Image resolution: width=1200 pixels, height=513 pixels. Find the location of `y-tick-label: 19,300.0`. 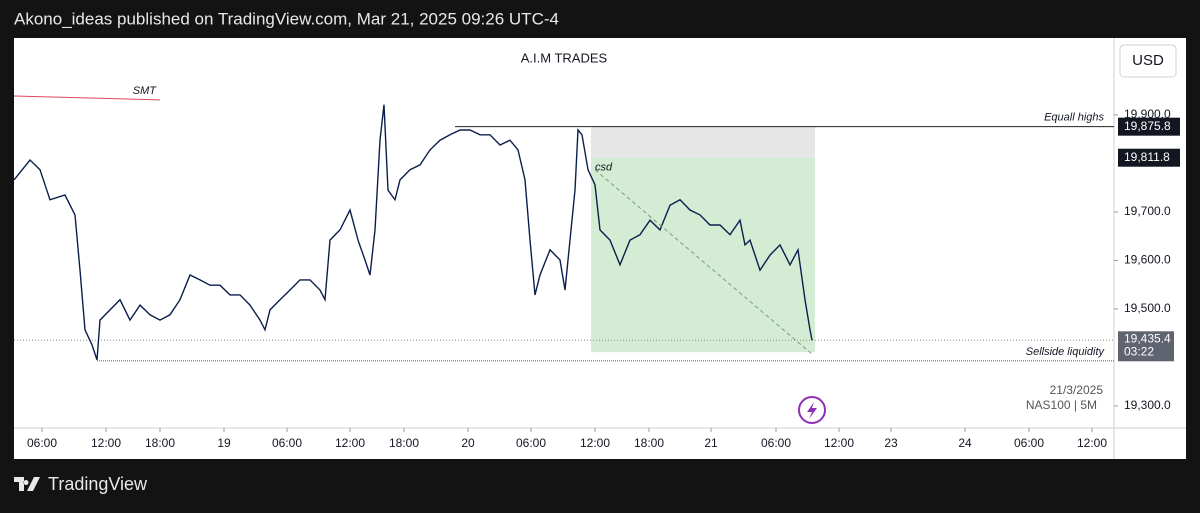

y-tick-label: 19,300.0 is located at coordinates (1147, 405).